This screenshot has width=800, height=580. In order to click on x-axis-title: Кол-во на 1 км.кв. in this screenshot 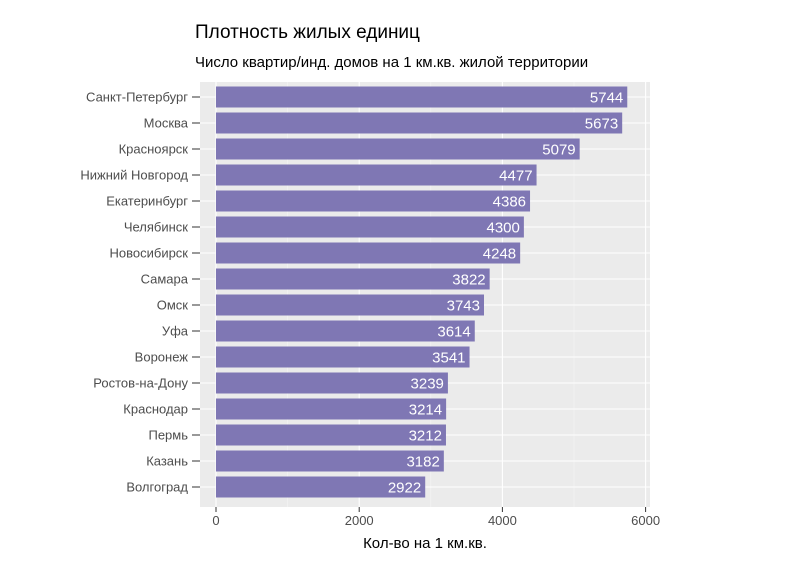, I will do `click(425, 543)`.